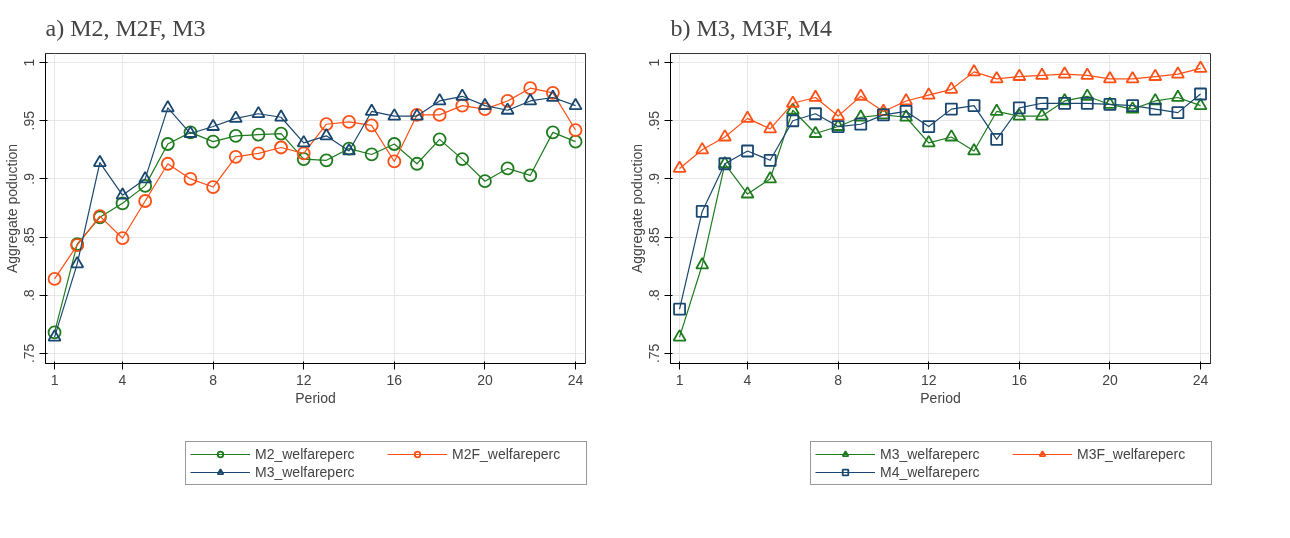 Image resolution: width=1290 pixels, height=538 pixels. Describe the element at coordinates (54, 379) in the screenshot. I see `x-tick-label: 1` at that location.